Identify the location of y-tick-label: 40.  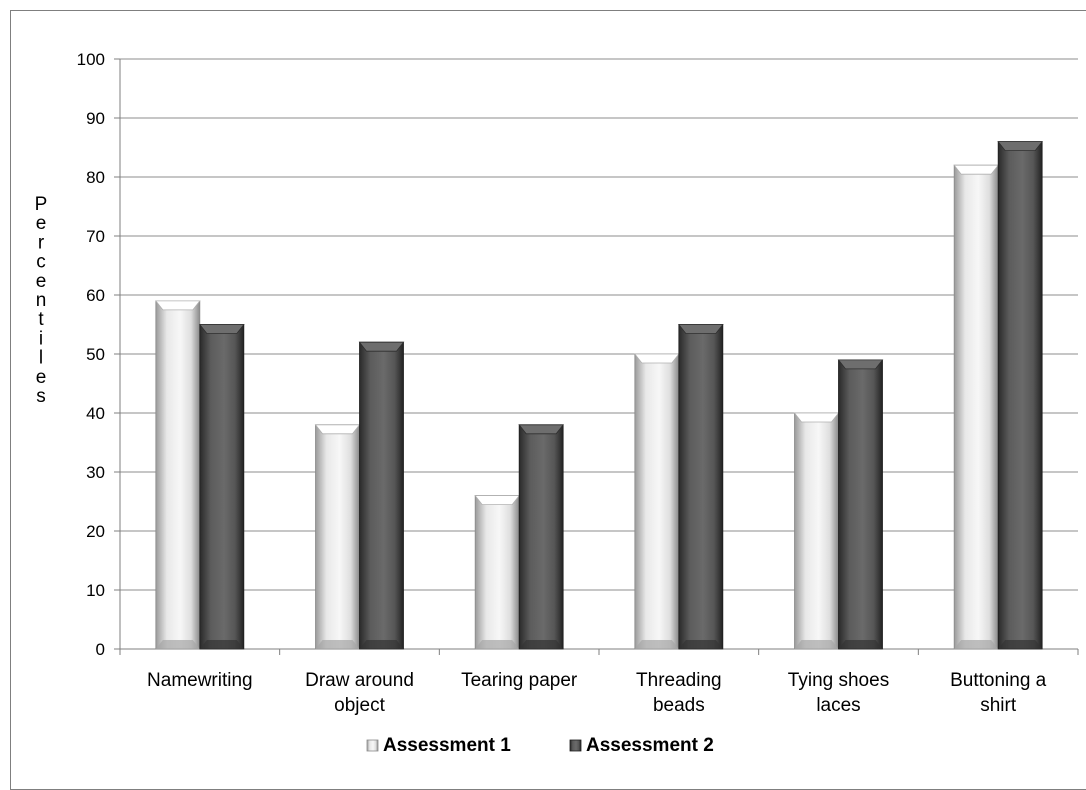
(95, 413).